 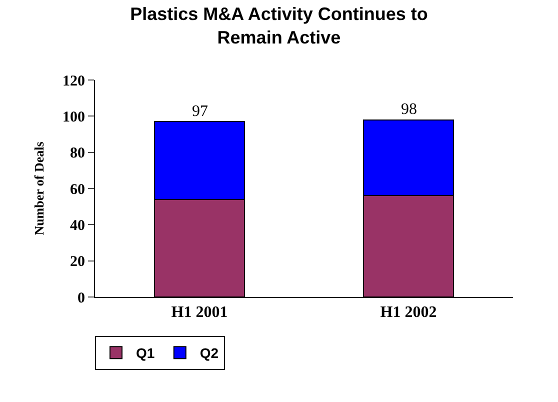 What do you see at coordinates (200, 111) in the screenshot?
I see `total-label: 97` at bounding box center [200, 111].